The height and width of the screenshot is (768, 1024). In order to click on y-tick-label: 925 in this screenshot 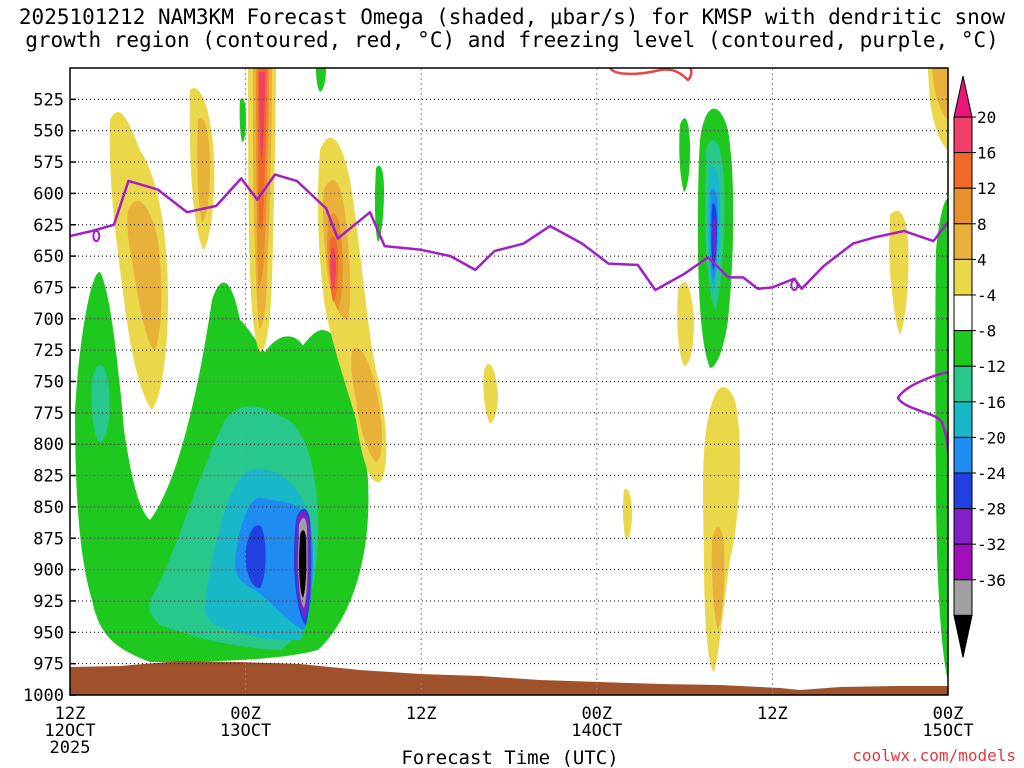, I will do `click(48, 602)`.